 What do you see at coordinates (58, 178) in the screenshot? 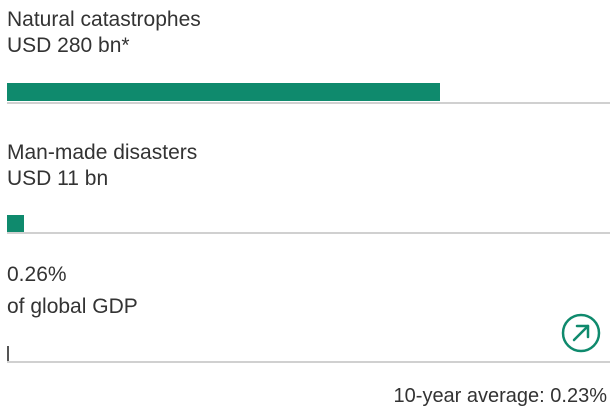
I see `man-made-disasters-value: USD 11 bn` at bounding box center [58, 178].